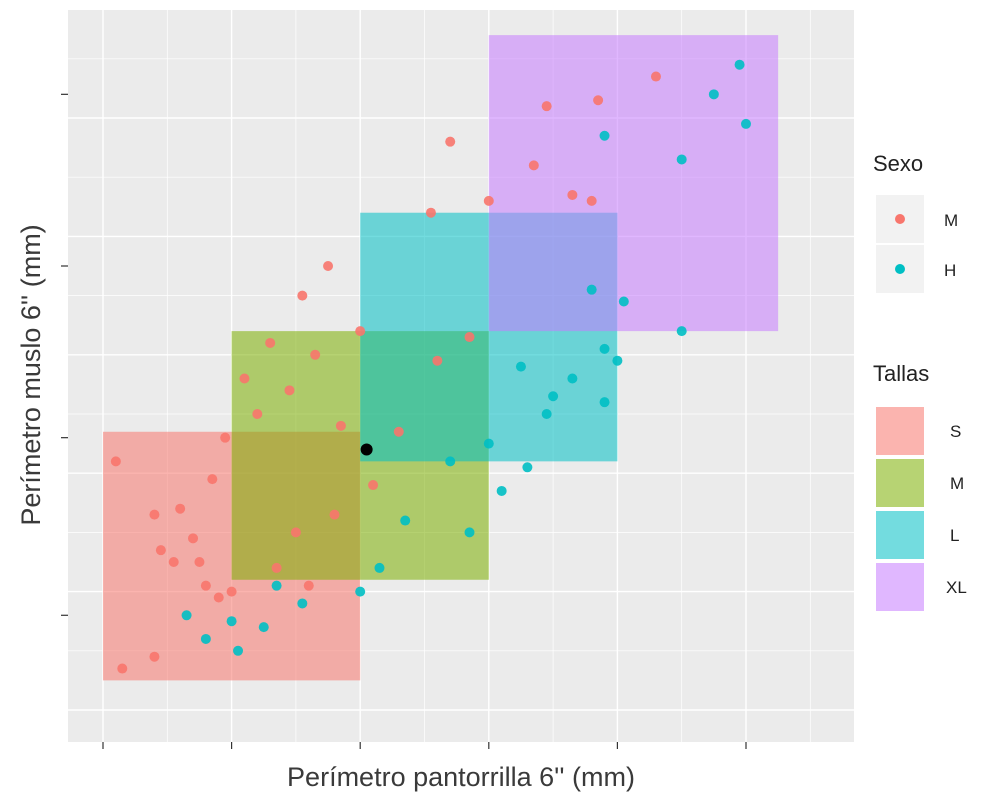  I want to click on legend-tallas: Tallas S M L XL, so click(920, 486).